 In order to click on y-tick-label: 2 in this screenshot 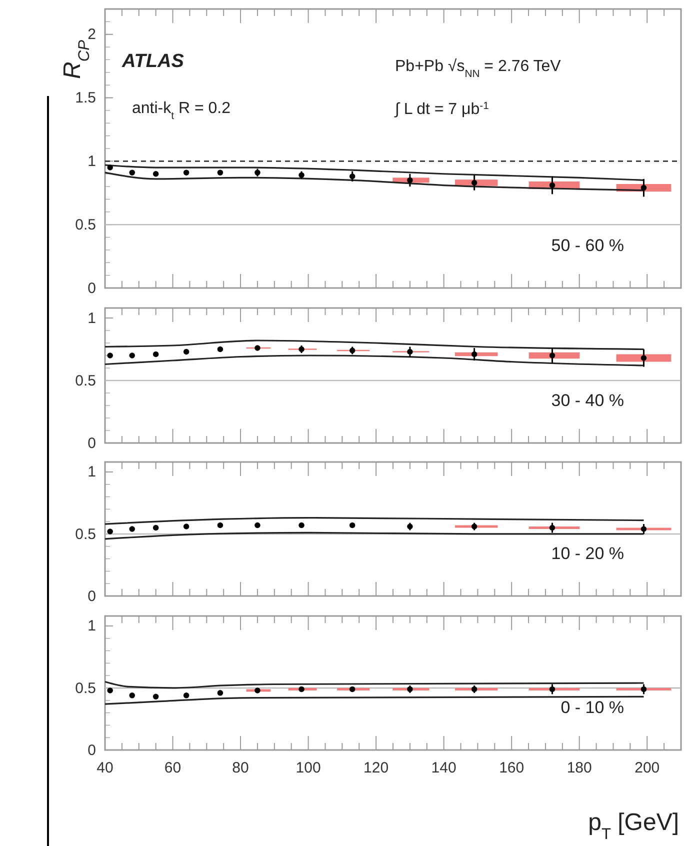, I will do `click(92, 35)`.